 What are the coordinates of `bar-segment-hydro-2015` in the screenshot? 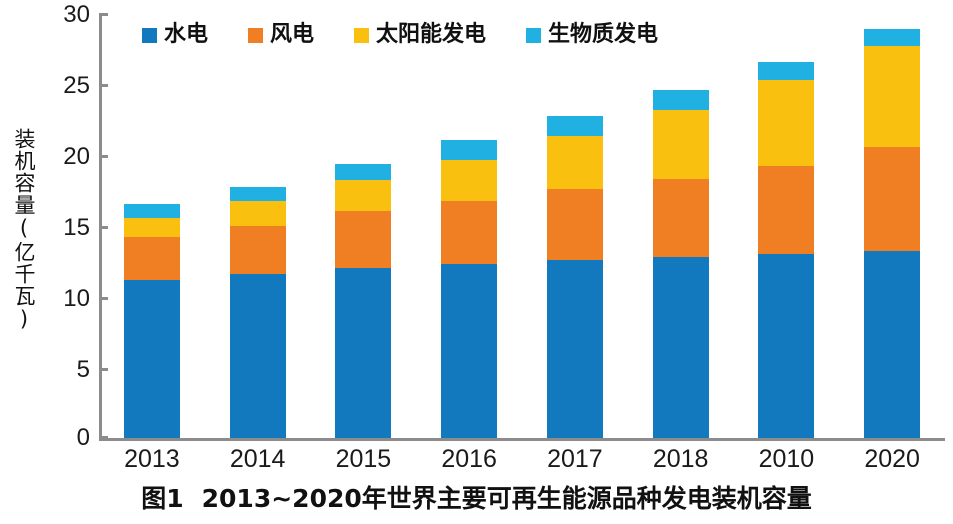 It's located at (363, 353).